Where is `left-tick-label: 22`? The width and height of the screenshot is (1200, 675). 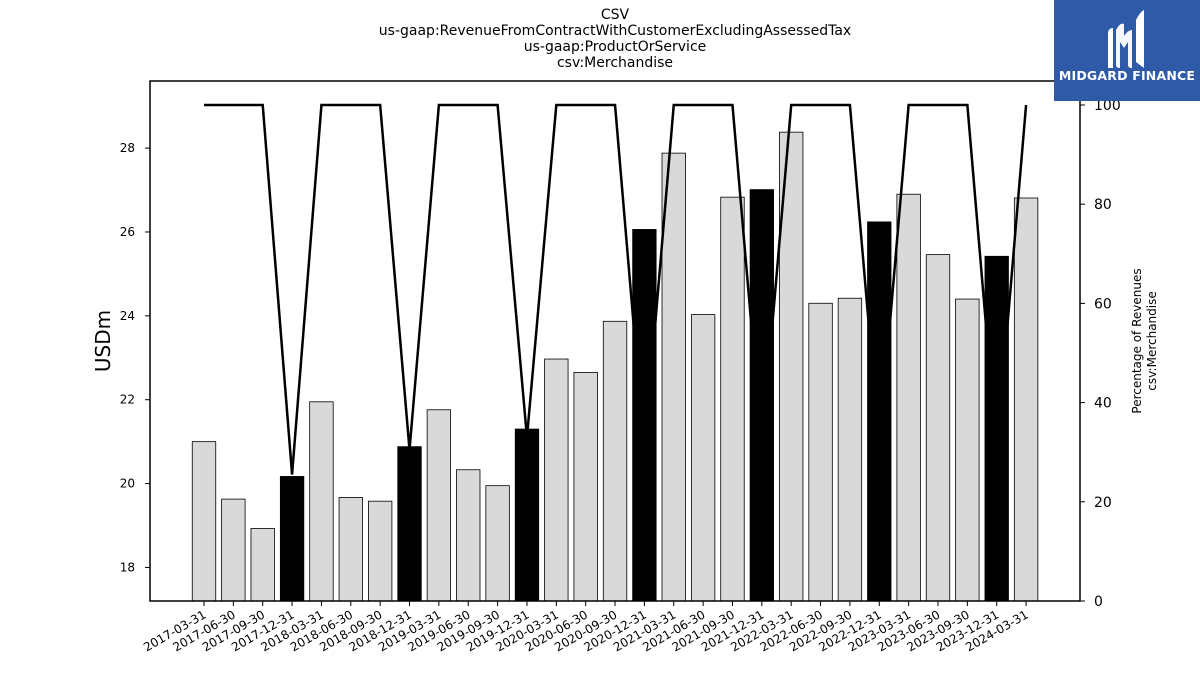 left-tick-label: 22 is located at coordinates (127, 400).